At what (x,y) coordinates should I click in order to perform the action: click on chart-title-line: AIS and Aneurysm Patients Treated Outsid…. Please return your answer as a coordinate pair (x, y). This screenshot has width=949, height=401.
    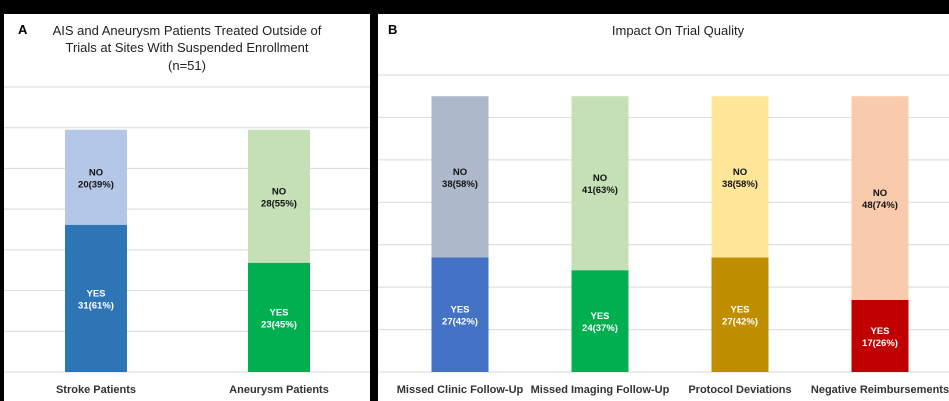
    Looking at the image, I should click on (187, 30).